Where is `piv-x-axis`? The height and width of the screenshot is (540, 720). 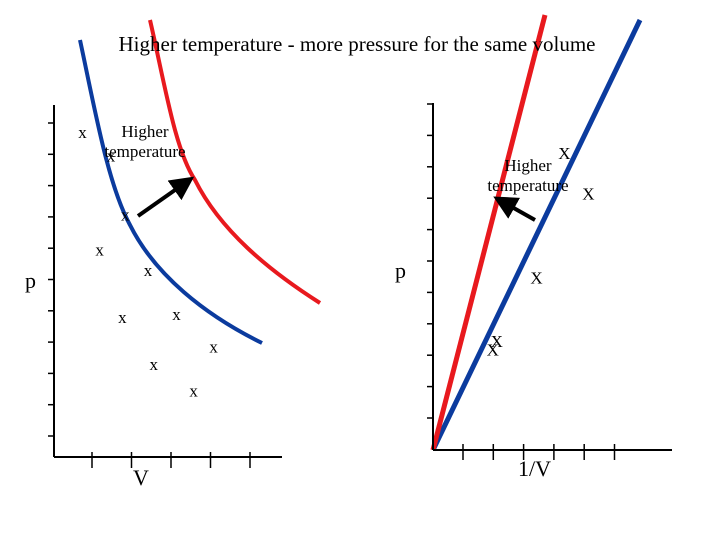 piv-x-axis is located at coordinates (552, 452).